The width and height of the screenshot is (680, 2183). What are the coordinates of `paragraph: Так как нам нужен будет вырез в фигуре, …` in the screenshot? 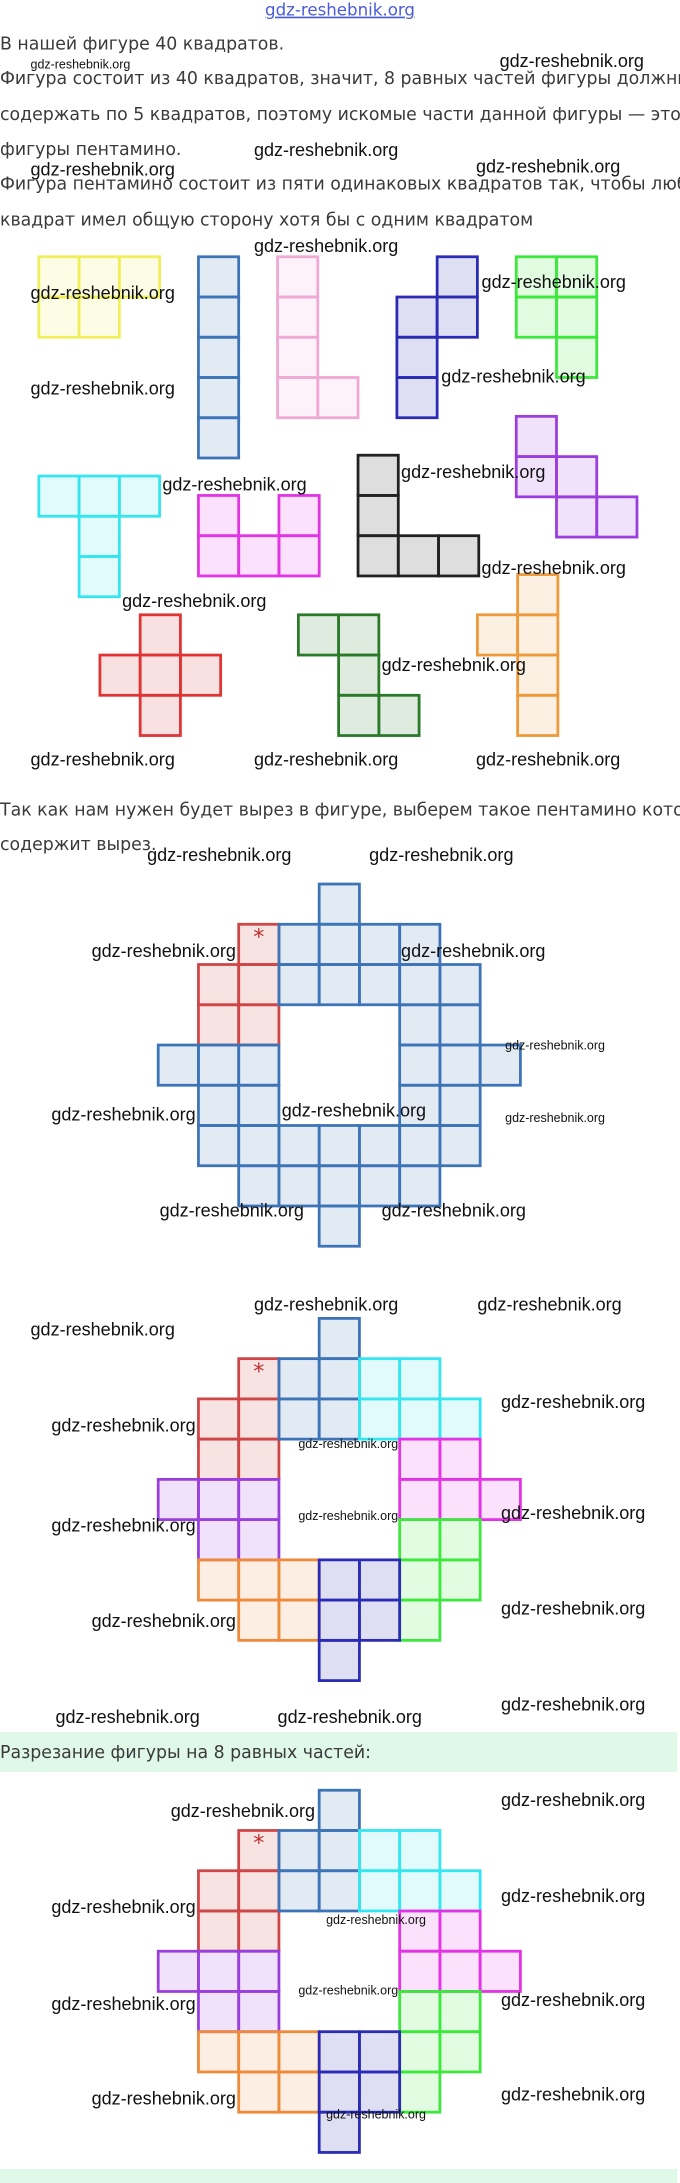 It's located at (340, 810).